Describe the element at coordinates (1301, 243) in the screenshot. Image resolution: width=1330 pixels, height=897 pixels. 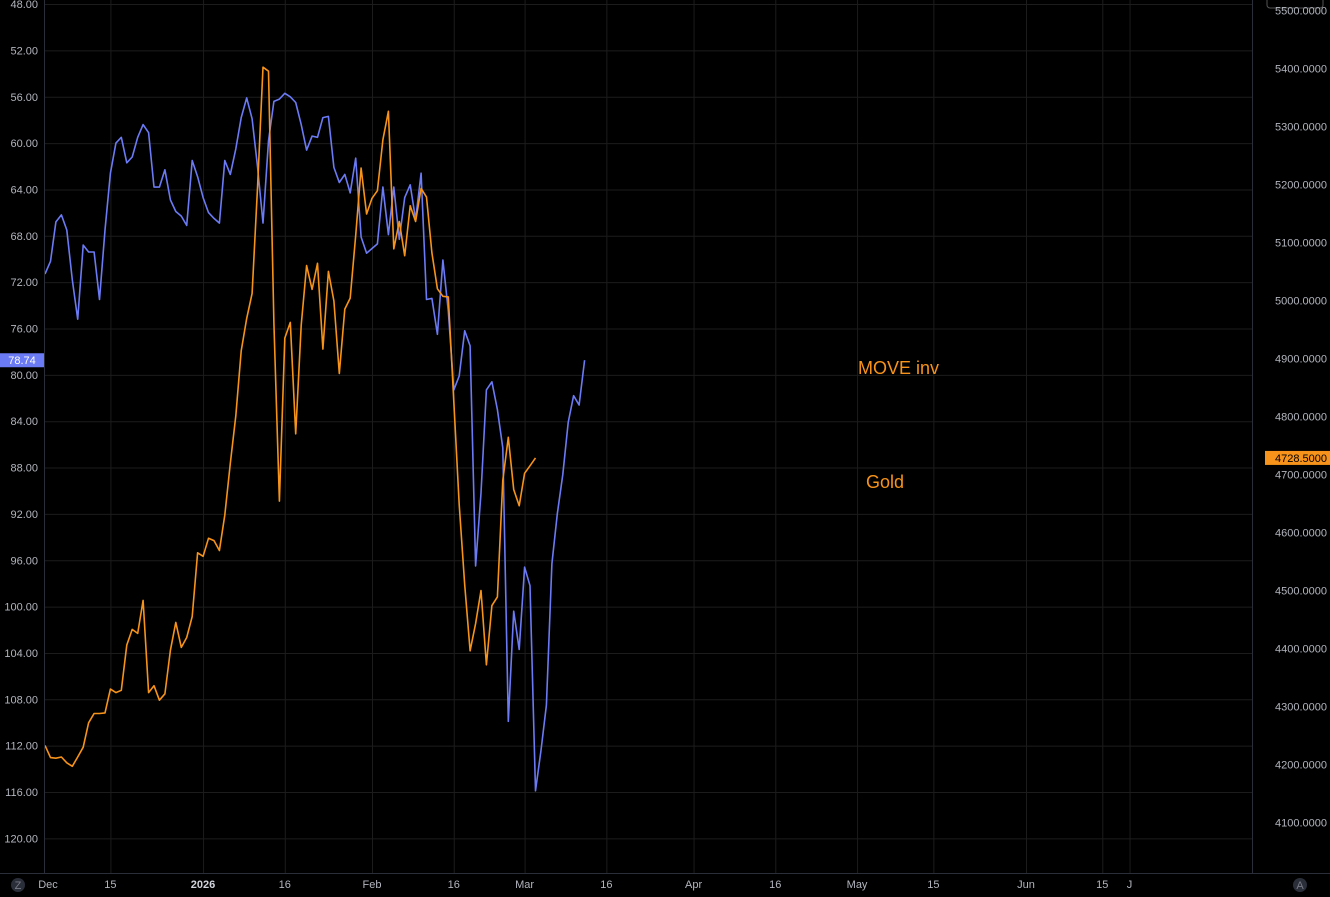
I see `right-tick-label: 5100.0000` at that location.